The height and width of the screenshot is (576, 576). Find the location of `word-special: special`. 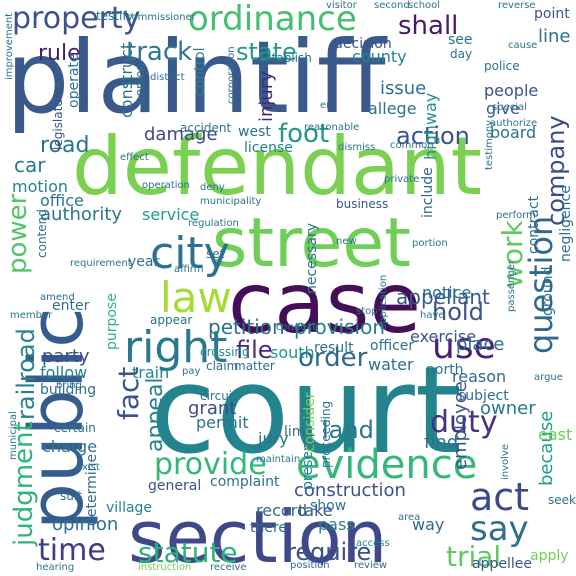

word-special: special is located at coordinates (509, 107).